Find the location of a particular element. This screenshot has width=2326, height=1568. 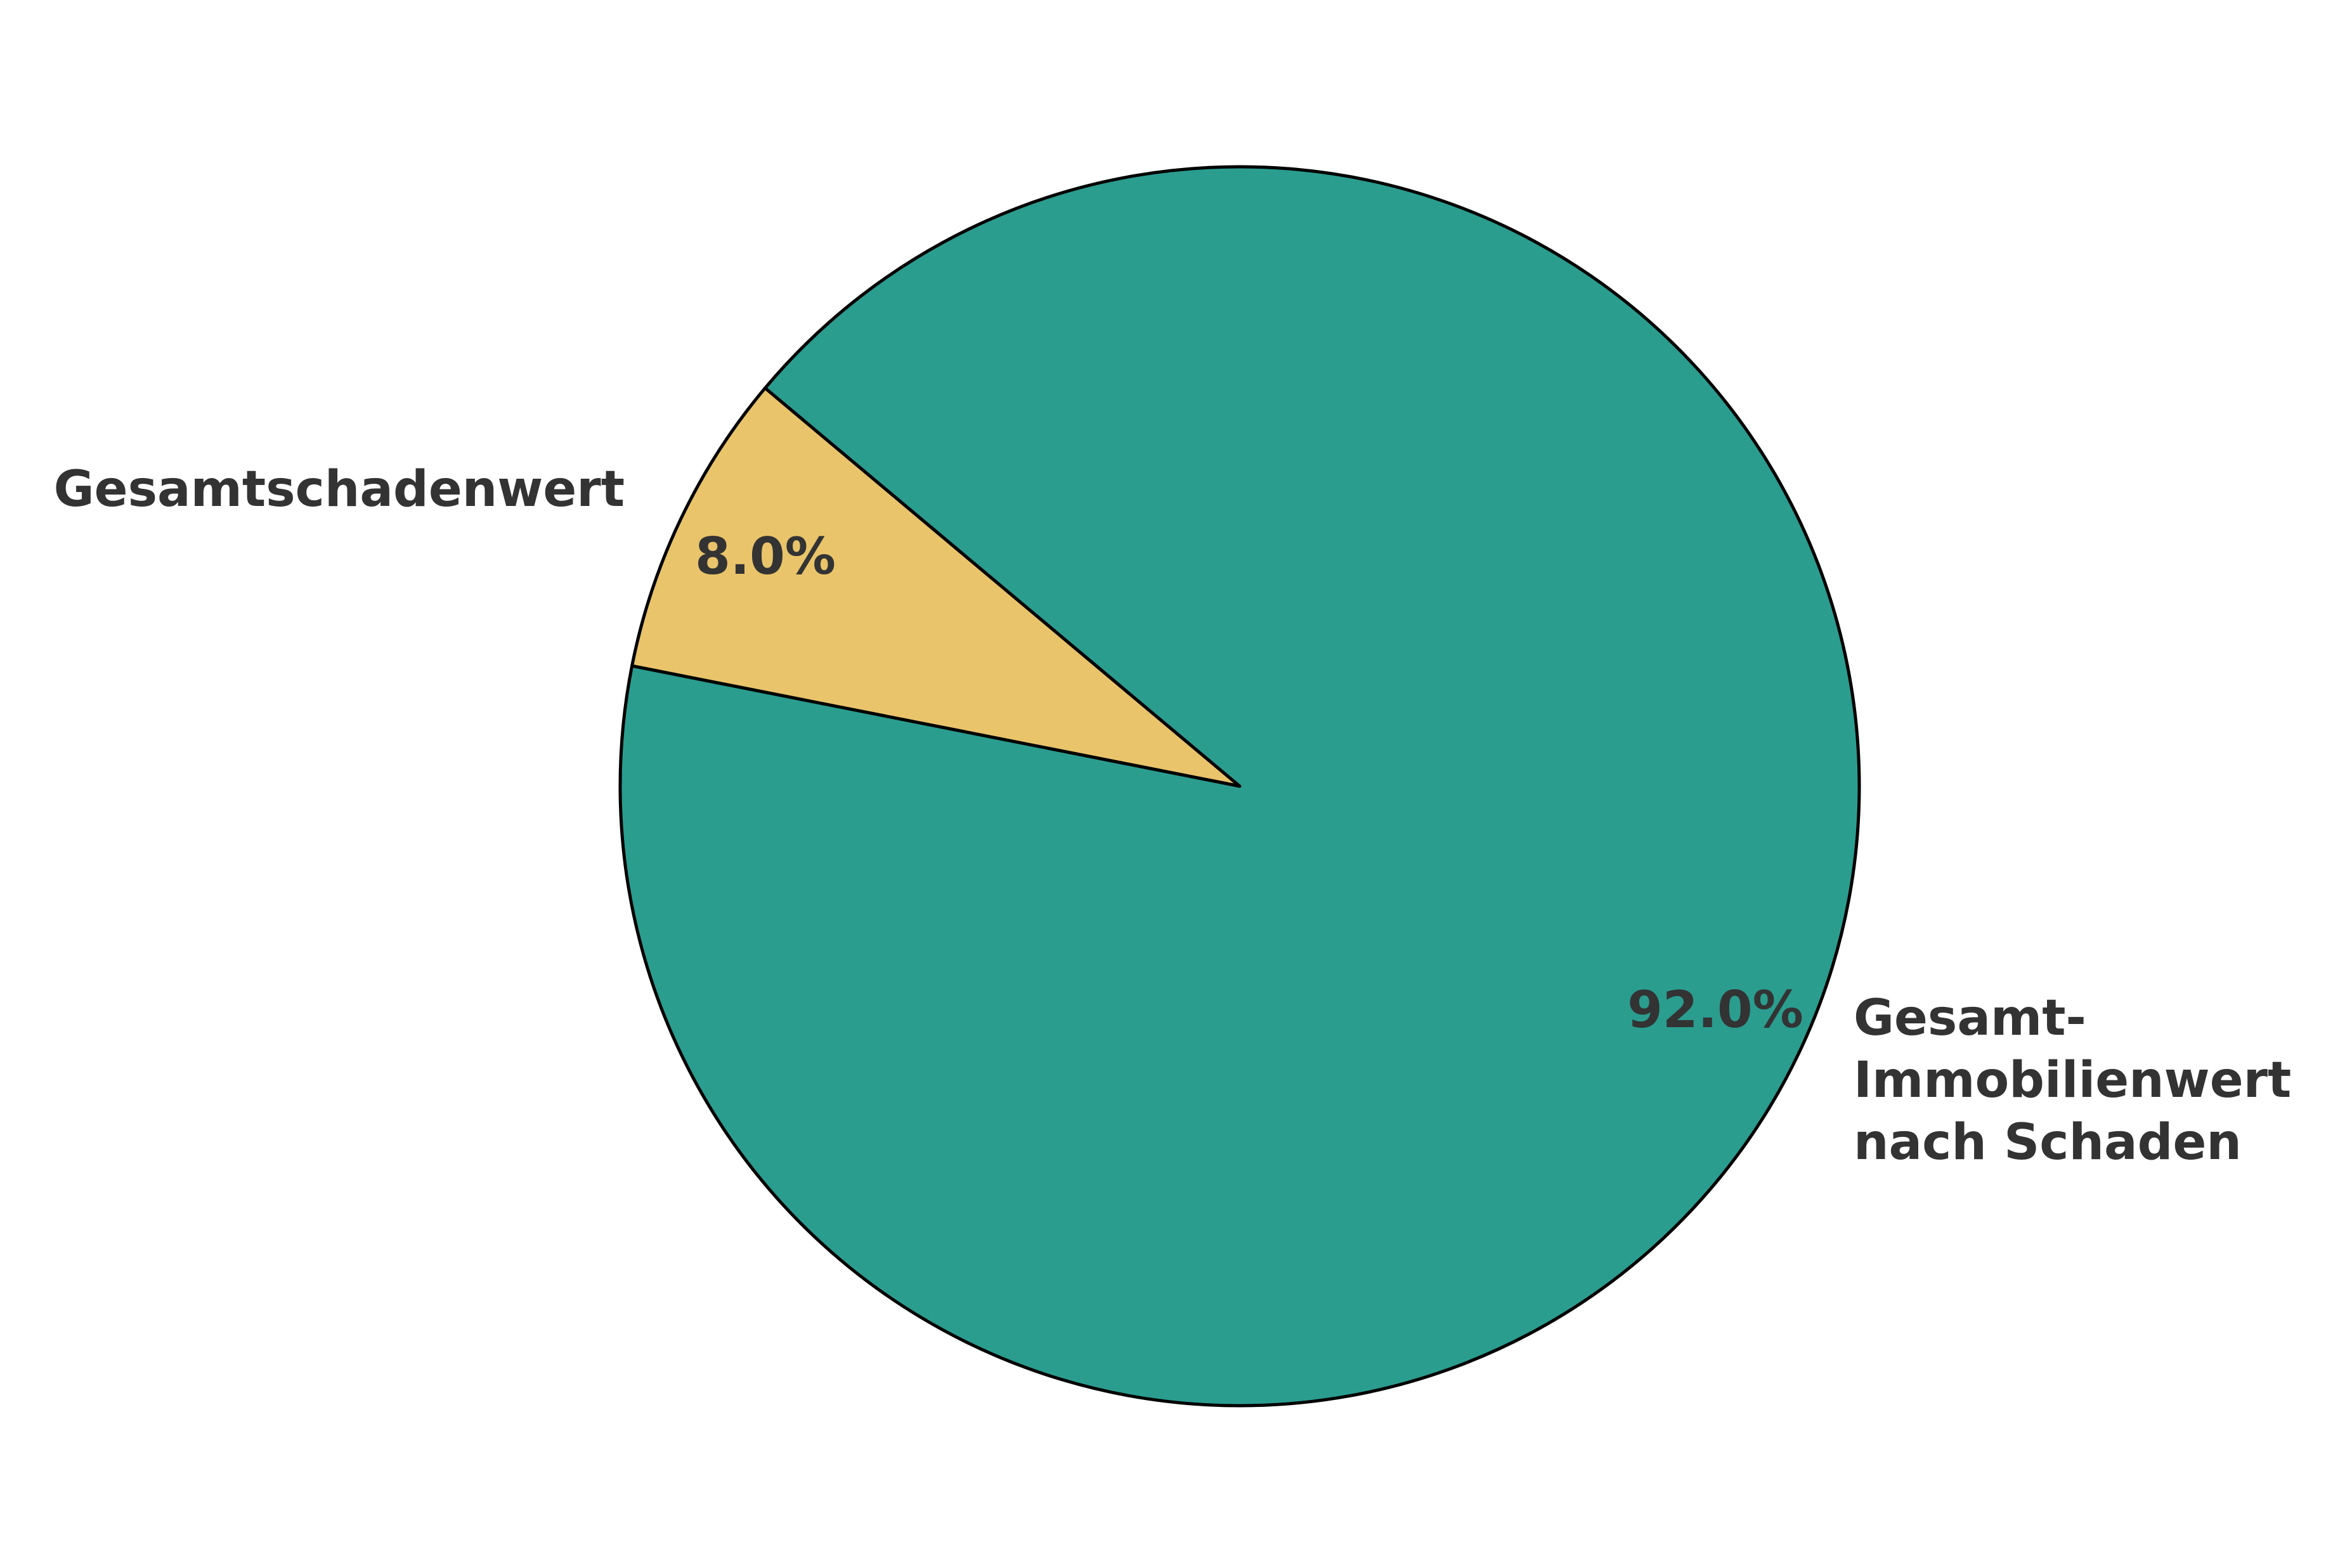

slice-percent-label: 8.0% is located at coordinates (765, 556).